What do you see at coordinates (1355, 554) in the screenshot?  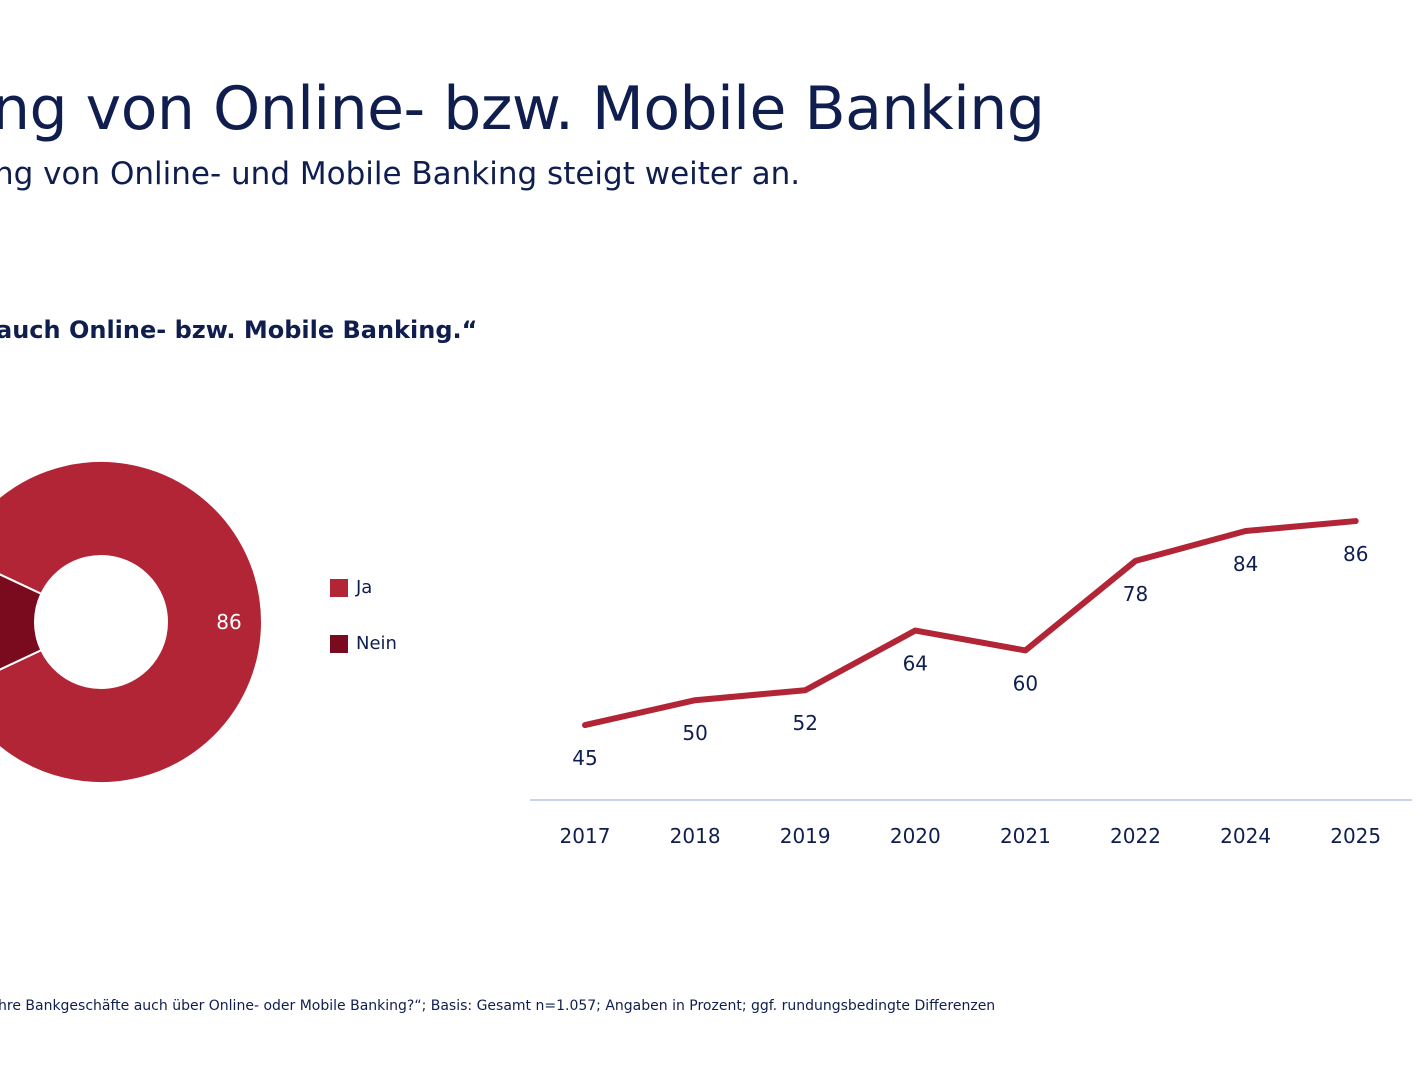 I see `data-label: 86` at bounding box center [1355, 554].